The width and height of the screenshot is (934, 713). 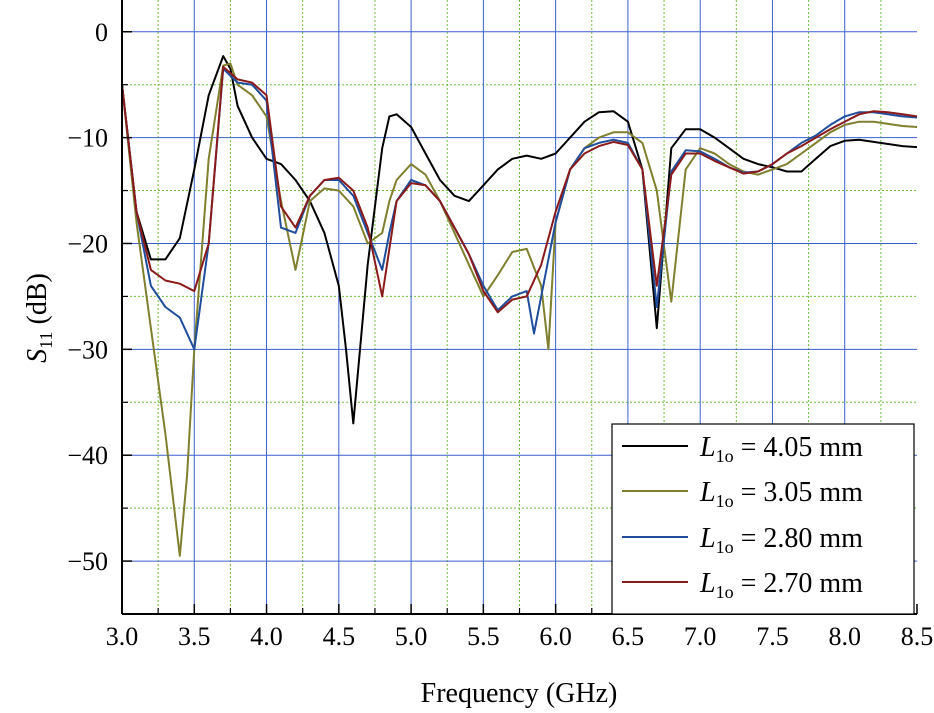 I want to click on x-tick-label: 7.5, so click(x=772, y=636).